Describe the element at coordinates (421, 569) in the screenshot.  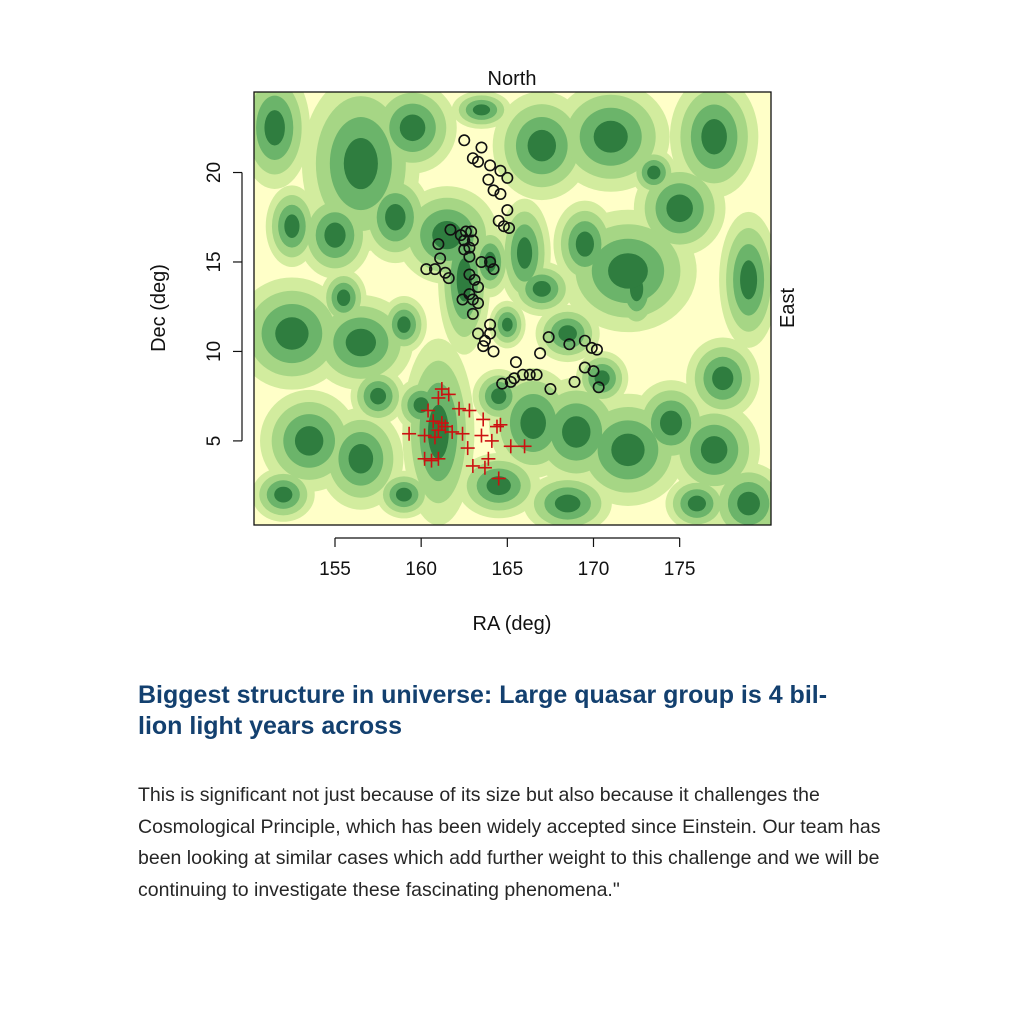
I see `x-tick-label: 160` at that location.